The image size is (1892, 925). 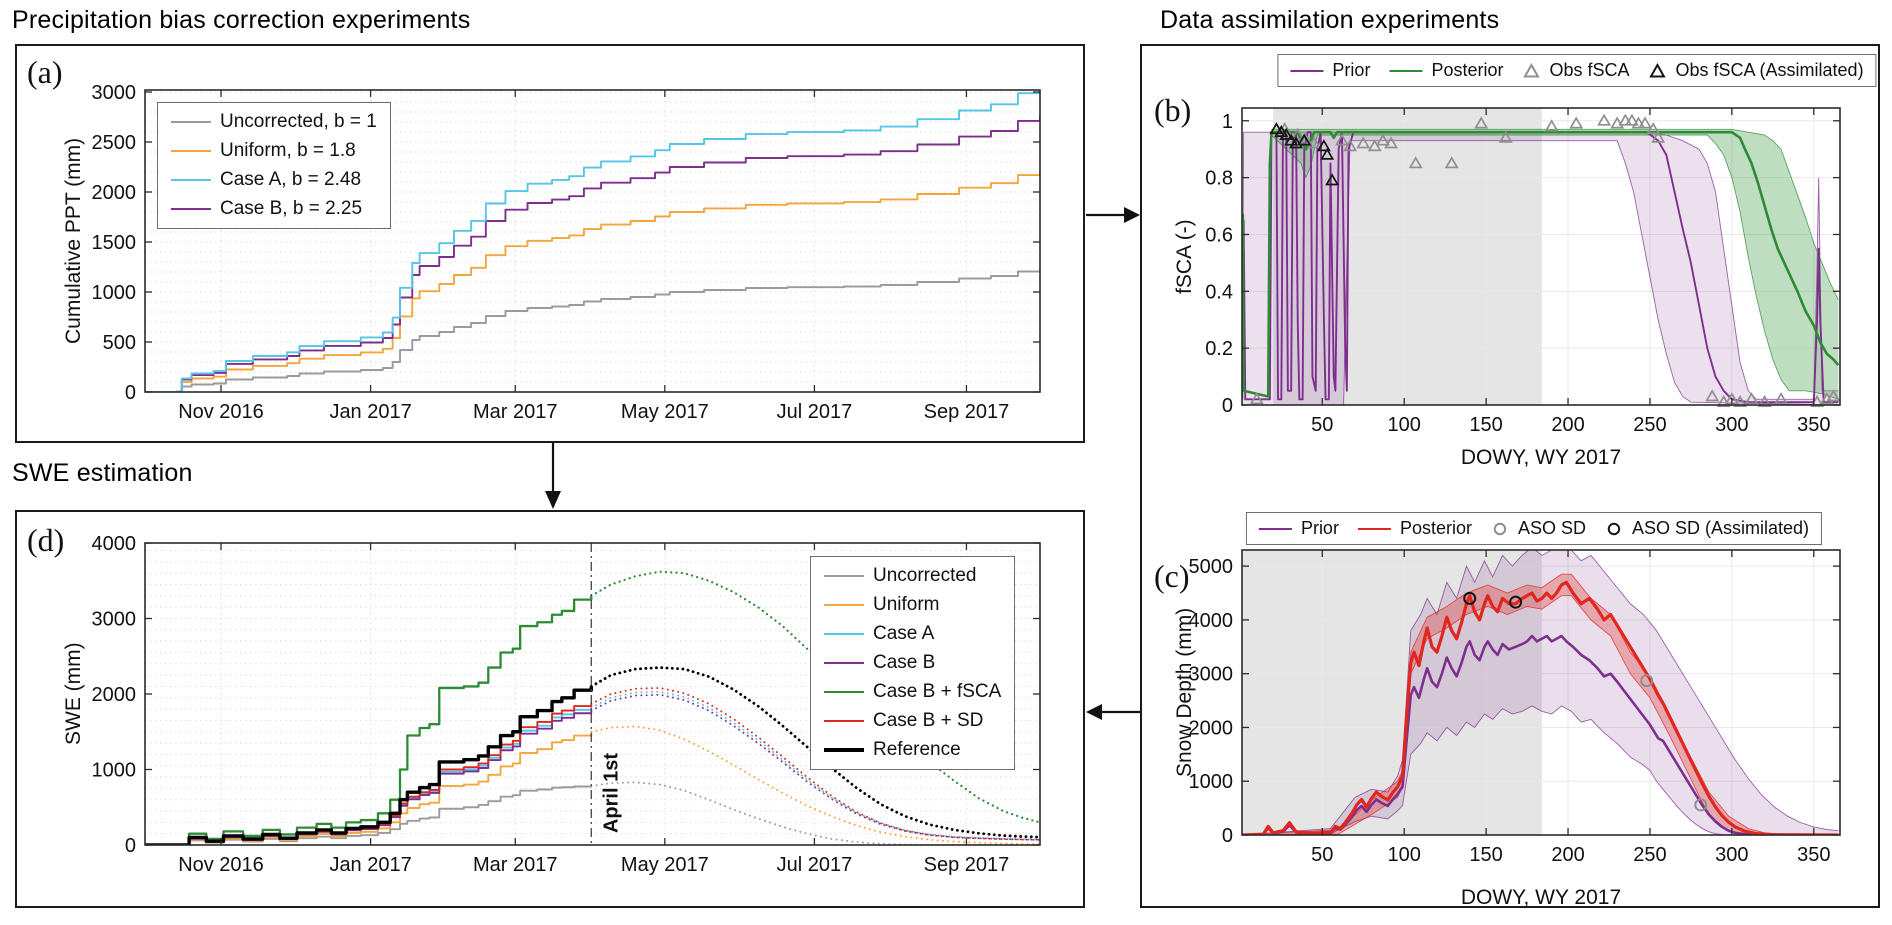 I want to click on y-tick-label: 0.8, so click(x=1219, y=179).